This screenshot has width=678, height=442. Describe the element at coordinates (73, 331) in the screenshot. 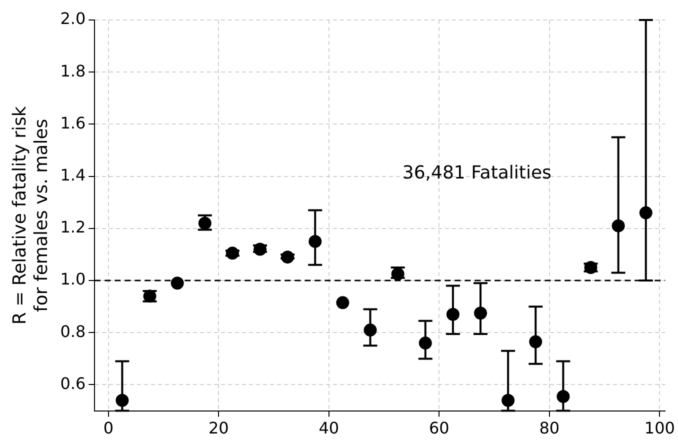

I see `y-tick-label: 0.8` at that location.